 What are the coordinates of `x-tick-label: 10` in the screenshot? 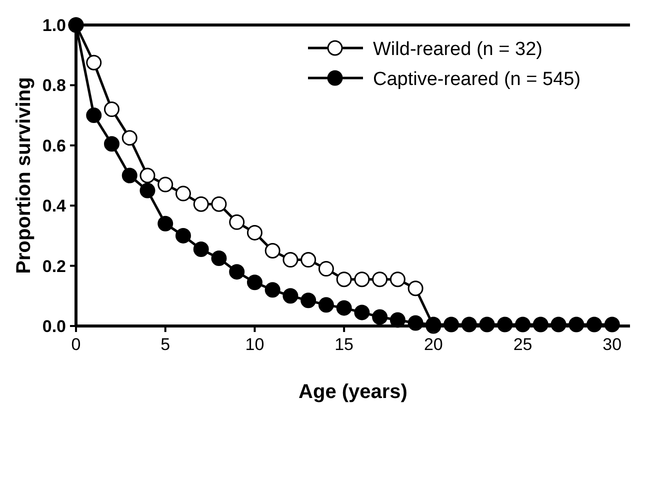 It's located at (254, 344).